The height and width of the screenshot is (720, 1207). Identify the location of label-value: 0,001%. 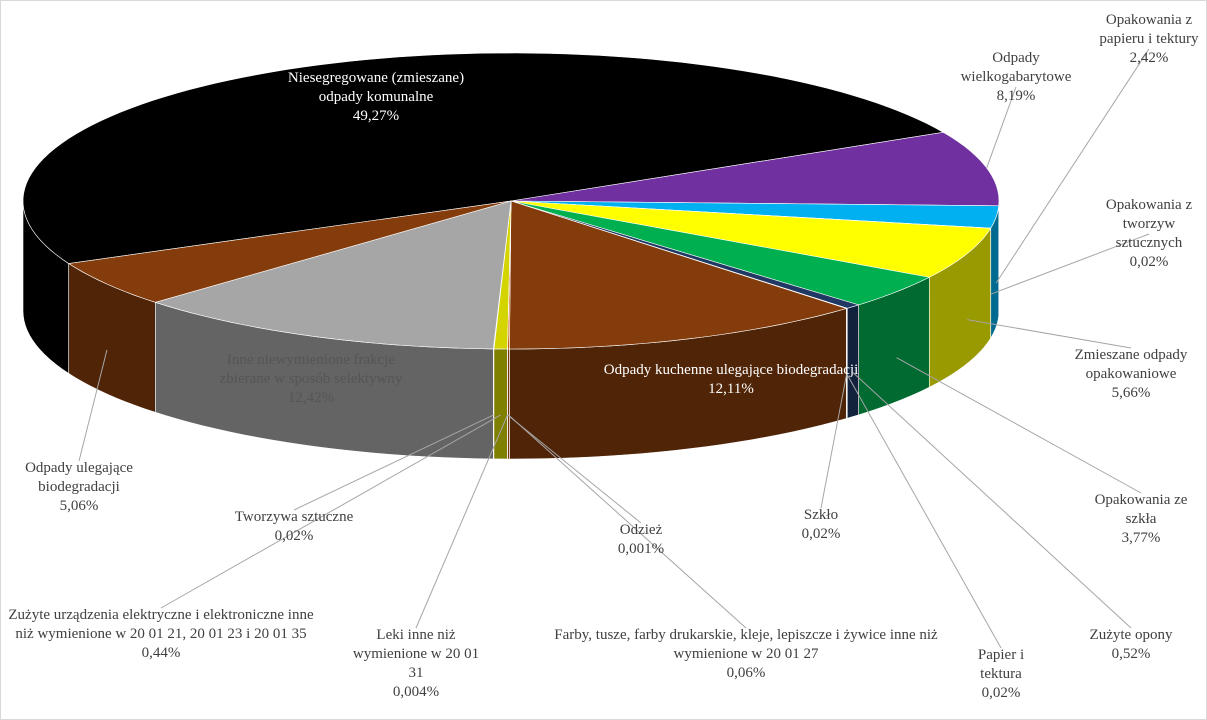
(641, 549).